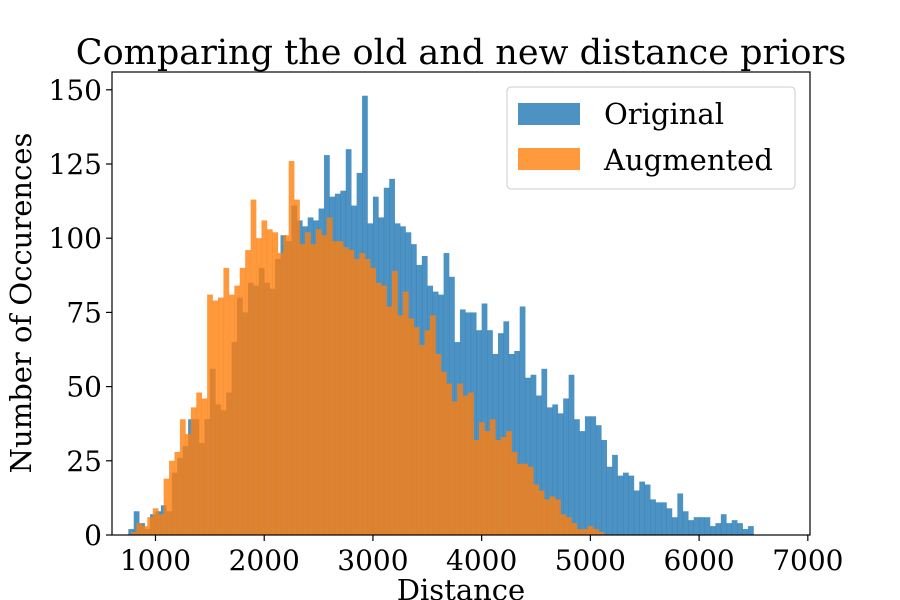 The width and height of the screenshot is (900, 600). What do you see at coordinates (549, 114) in the screenshot?
I see `legend-swatch-original` at bounding box center [549, 114].